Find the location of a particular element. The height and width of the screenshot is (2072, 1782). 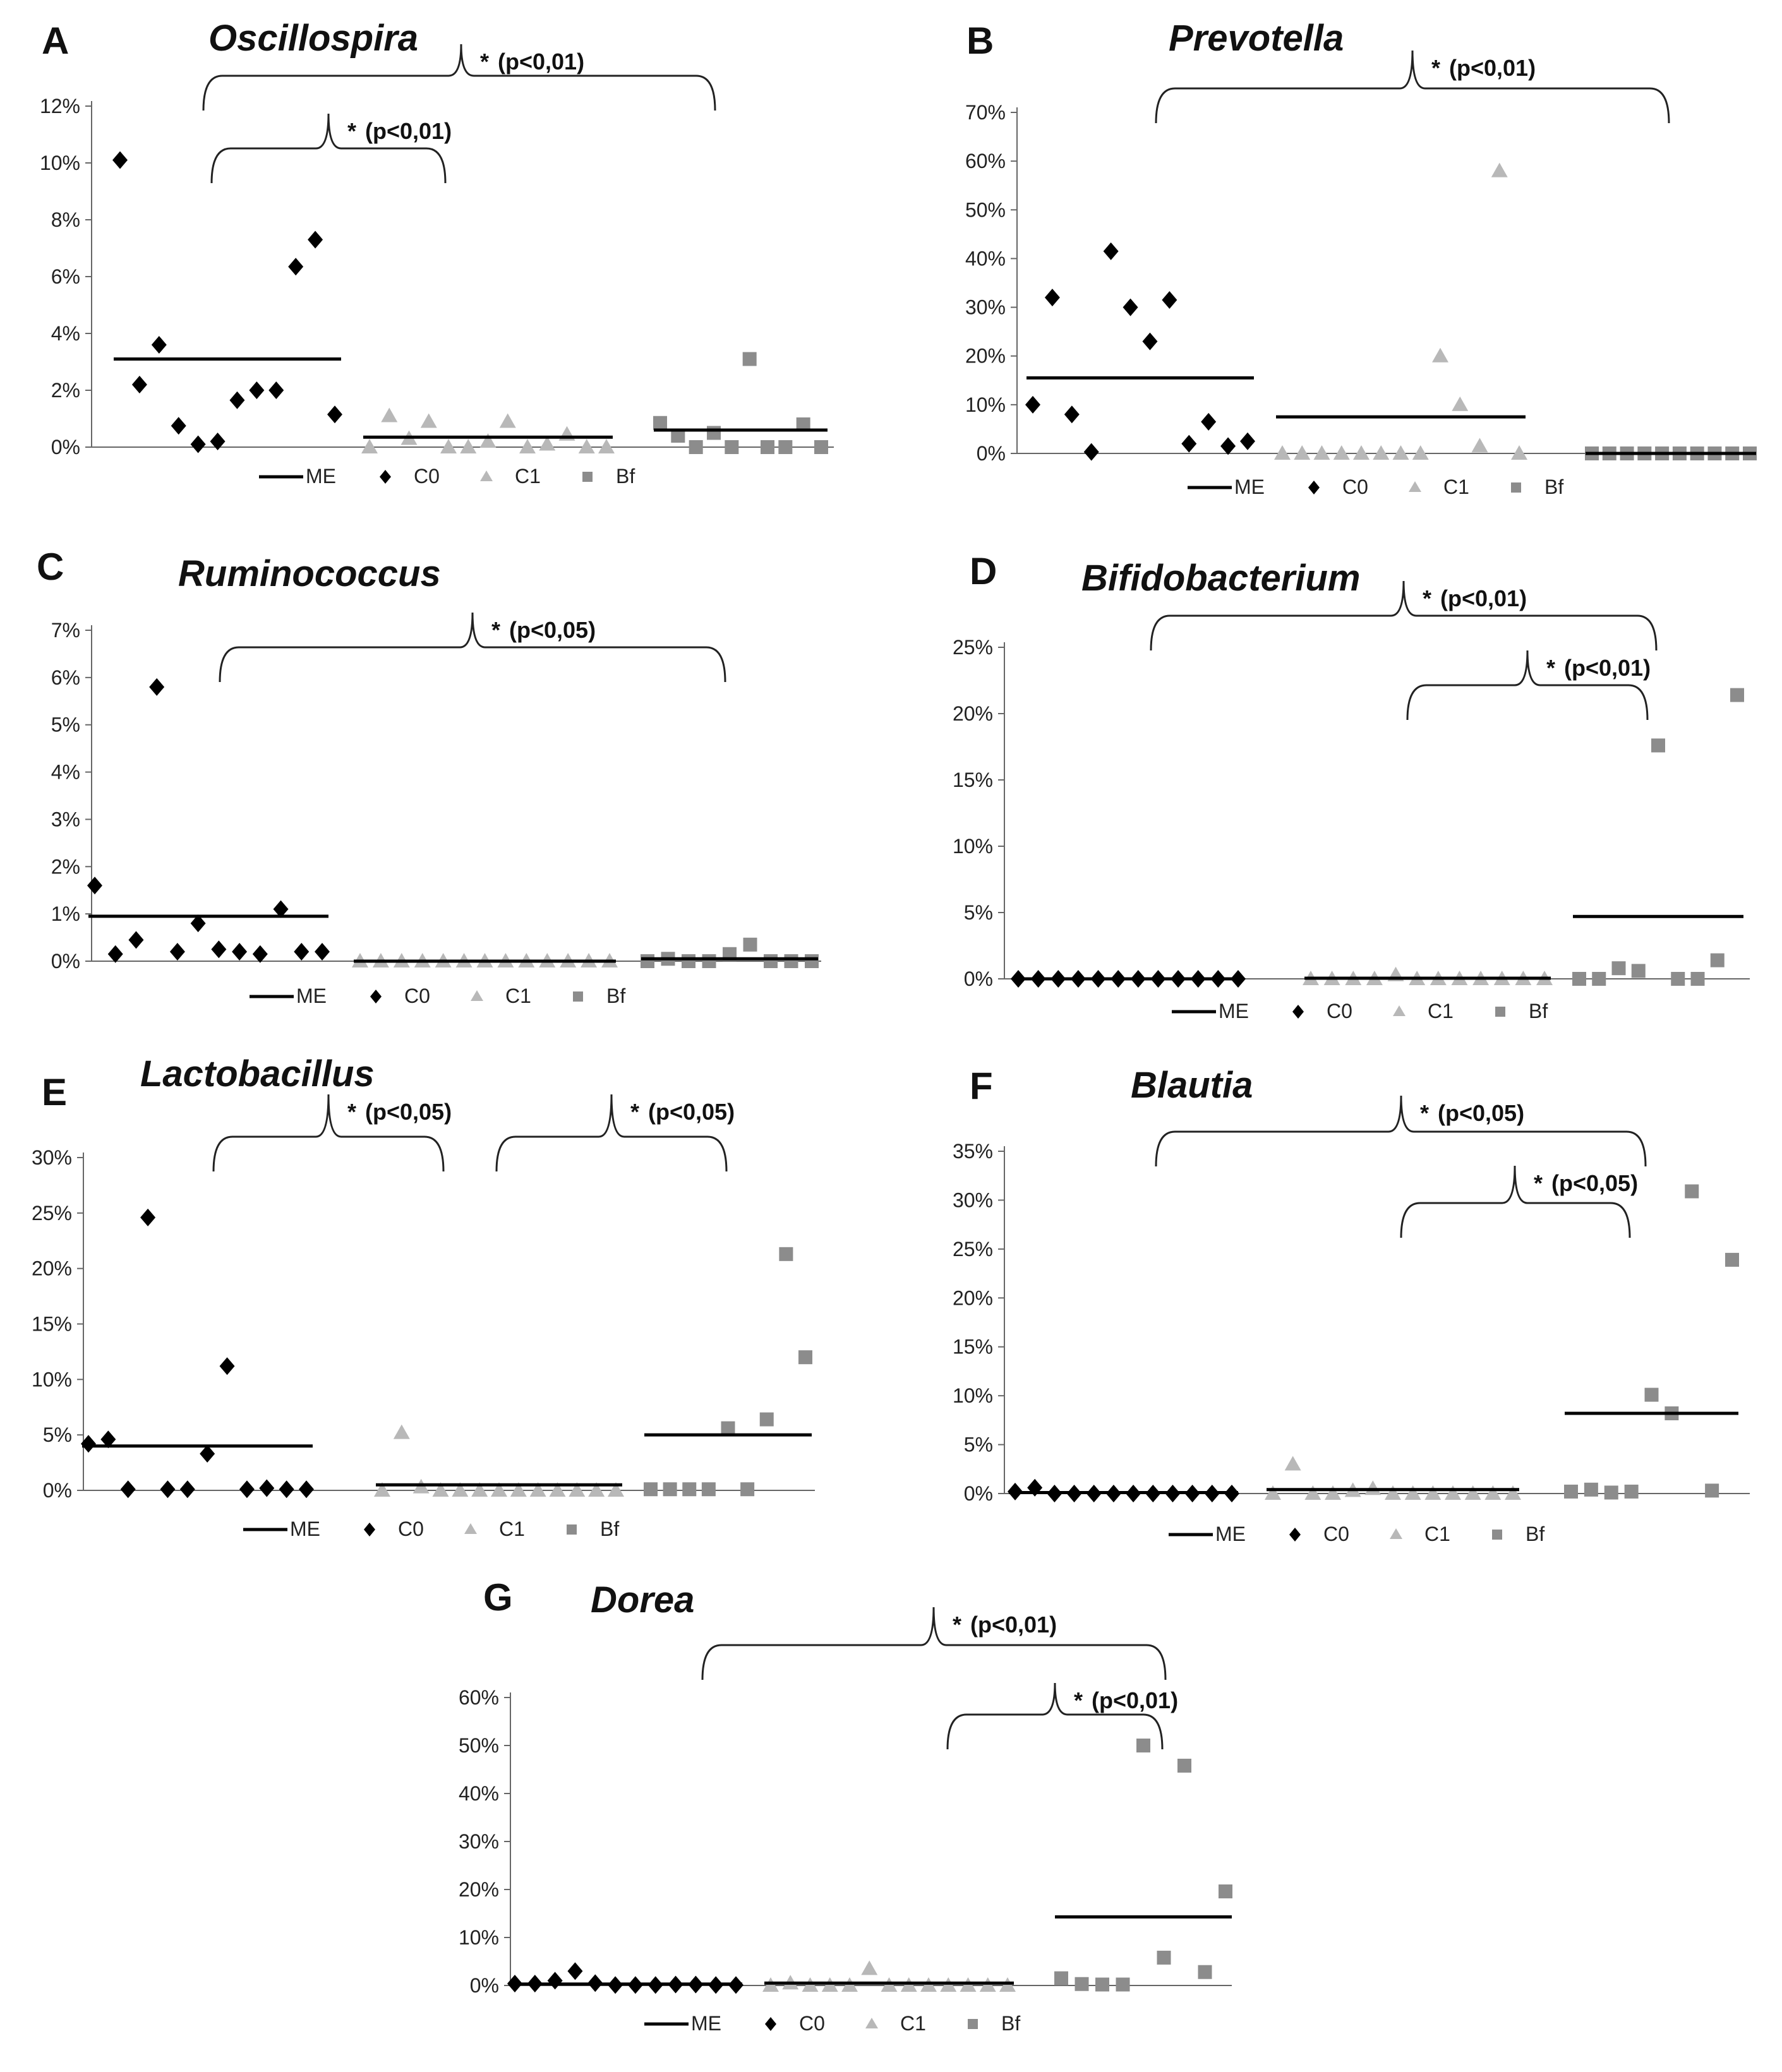

y-tick-label: 8% is located at coordinates (65, 219).